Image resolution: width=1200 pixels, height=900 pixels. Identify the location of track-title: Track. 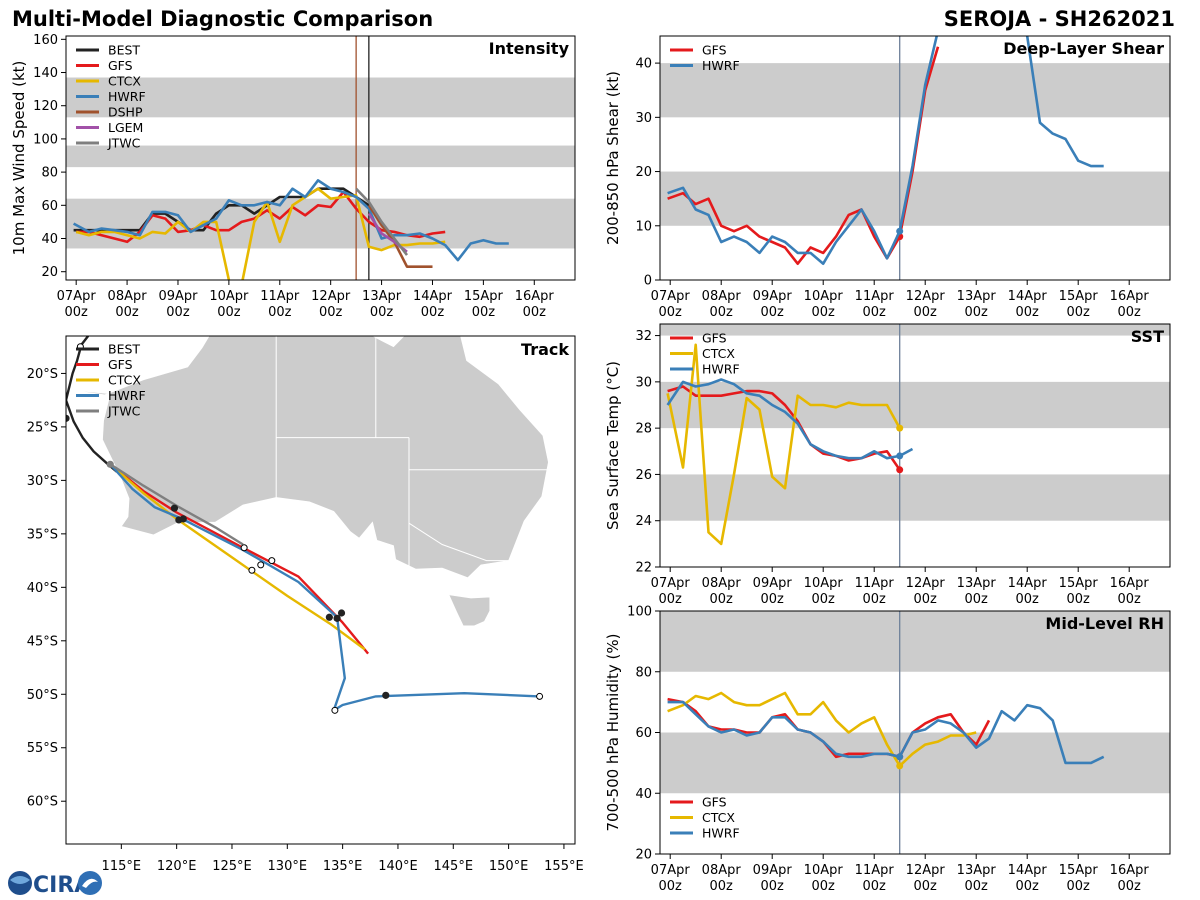
(545, 349).